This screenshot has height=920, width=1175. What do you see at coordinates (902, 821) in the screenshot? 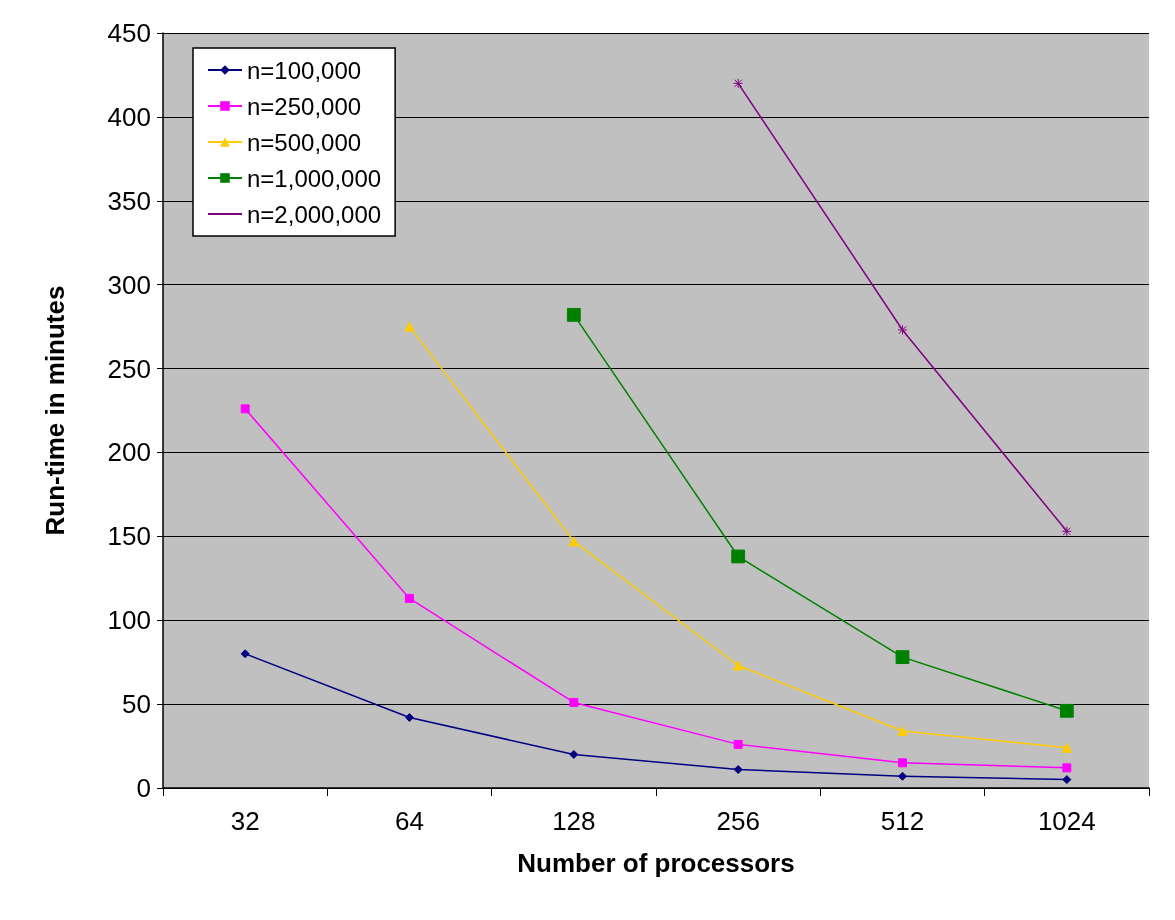
I see `x-tick-label: 512` at bounding box center [902, 821].